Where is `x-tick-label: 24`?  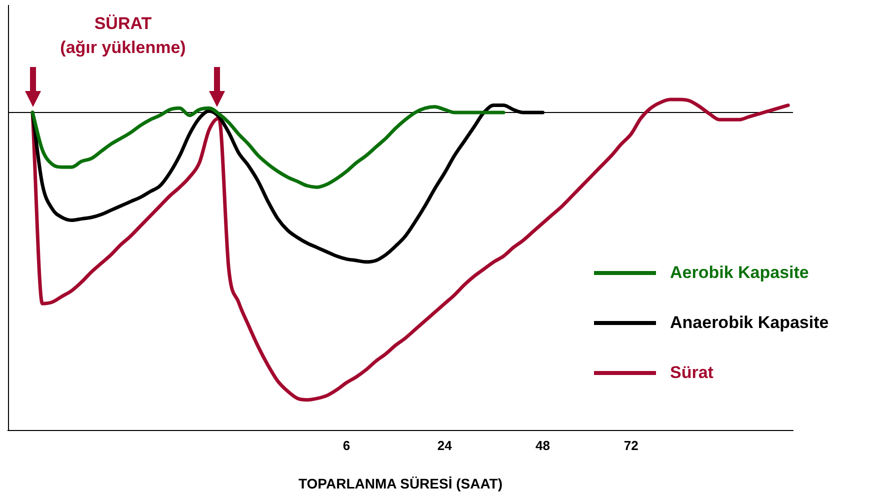
x-tick-label: 24 is located at coordinates (445, 445).